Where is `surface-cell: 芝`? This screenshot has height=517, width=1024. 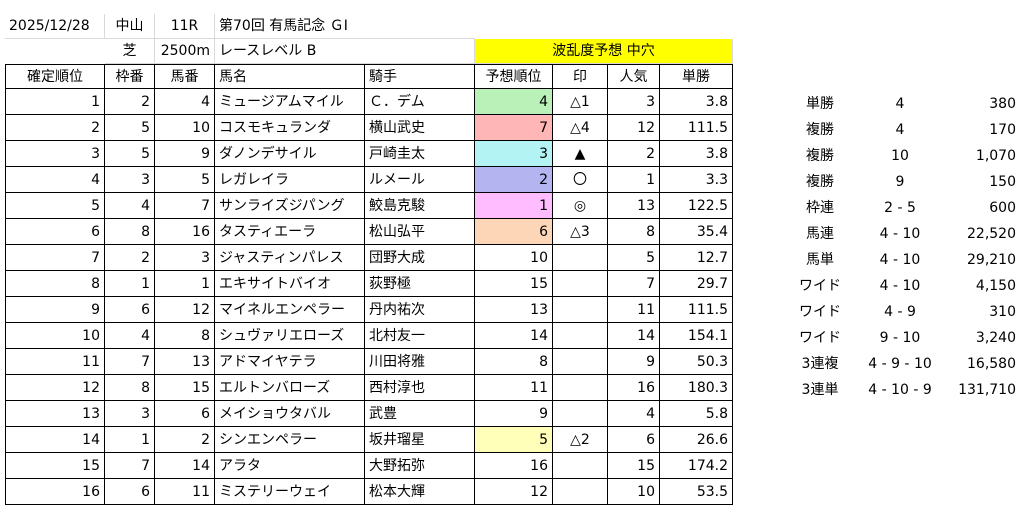 surface-cell: 芝 is located at coordinates (130, 51).